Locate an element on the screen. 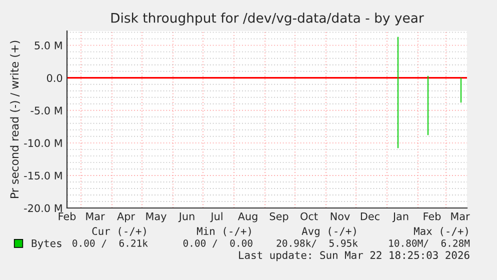 The width and height of the screenshot is (497, 280). x-tick-label: May is located at coordinates (156, 217).